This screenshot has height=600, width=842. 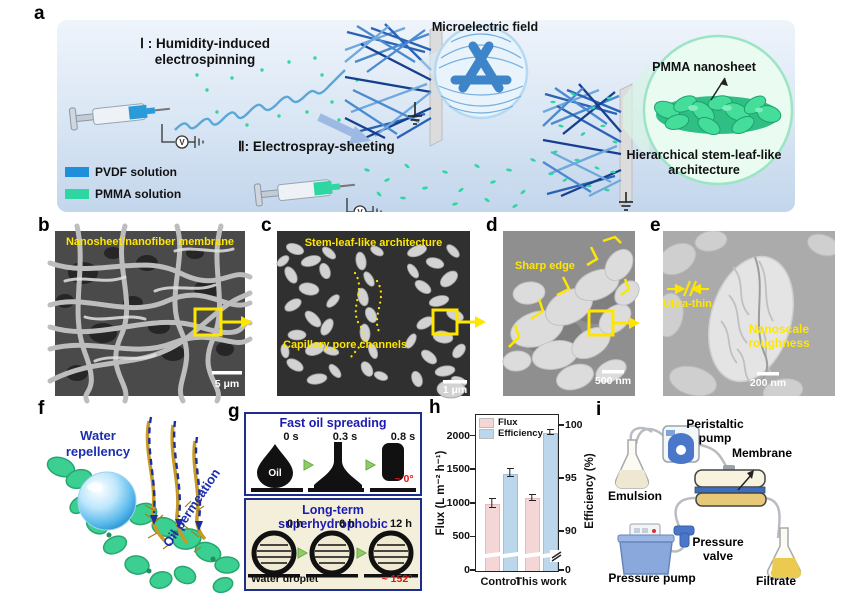 I want to click on wettability-illustration, so click(x=143, y=505).